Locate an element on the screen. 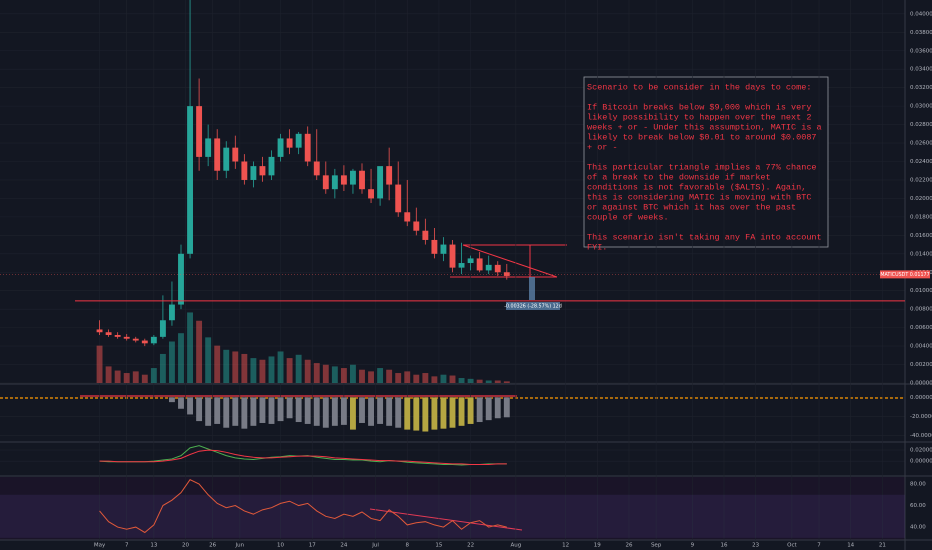  y-tick-label: 0.04000 is located at coordinates (921, 14).